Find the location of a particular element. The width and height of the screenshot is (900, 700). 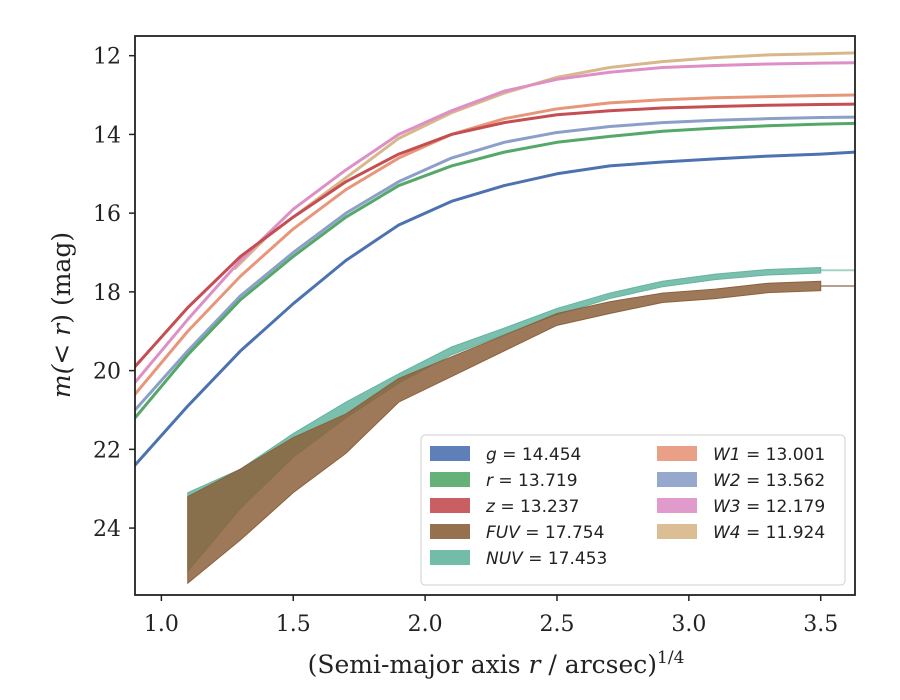

x-tick-label: 1.5 is located at coordinates (293, 624).